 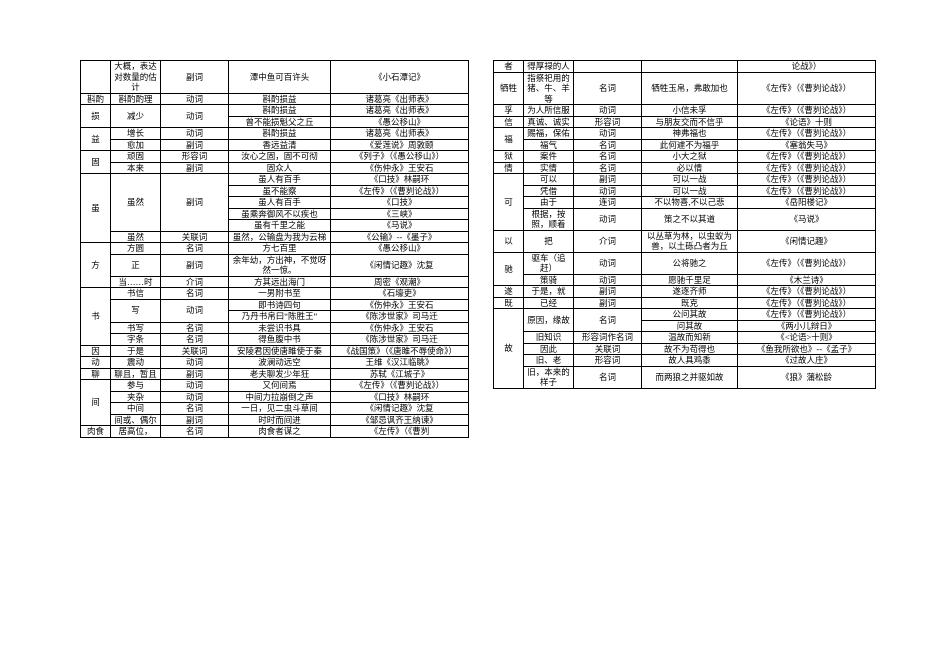 I want to click on table-row: 可可以 副词 可以一战 《左传》（《曹刿论战》）, so click(x=684, y=202).